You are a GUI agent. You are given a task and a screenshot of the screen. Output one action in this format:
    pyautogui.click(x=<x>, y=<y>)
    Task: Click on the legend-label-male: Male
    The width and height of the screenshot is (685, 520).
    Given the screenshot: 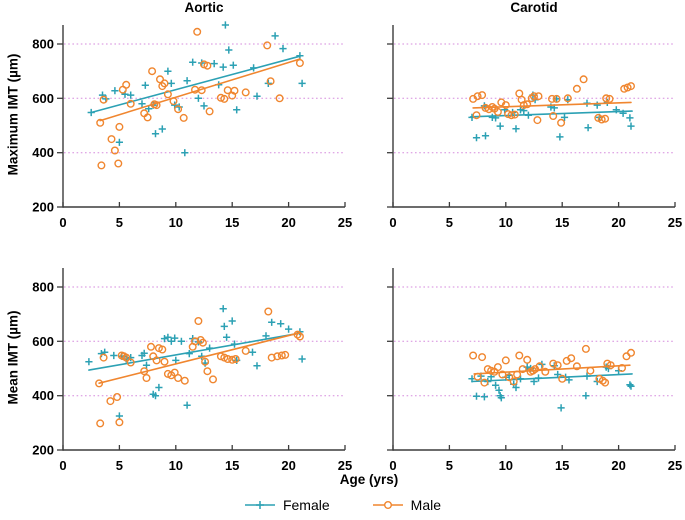 What is the action you would take?
    pyautogui.click(x=426, y=505)
    